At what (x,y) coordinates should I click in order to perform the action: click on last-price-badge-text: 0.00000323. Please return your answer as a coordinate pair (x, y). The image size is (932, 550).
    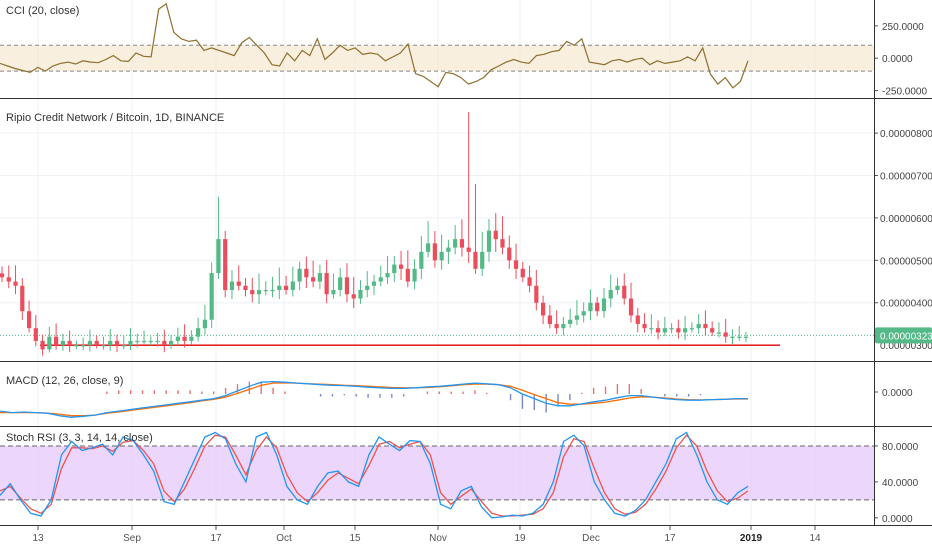
    Looking at the image, I should click on (906, 336).